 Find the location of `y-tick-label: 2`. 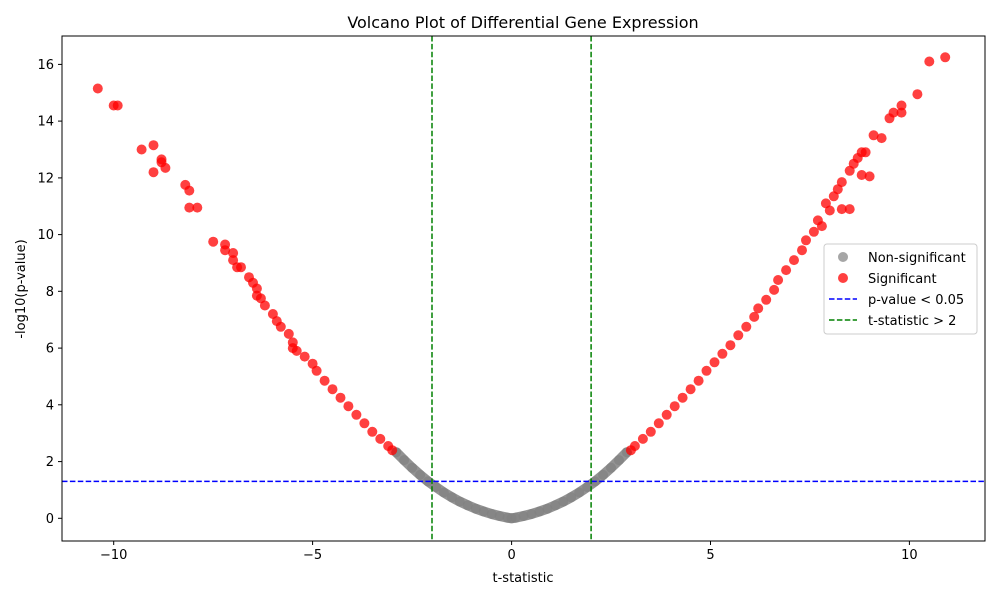

y-tick-label: 2 is located at coordinates (50, 462).